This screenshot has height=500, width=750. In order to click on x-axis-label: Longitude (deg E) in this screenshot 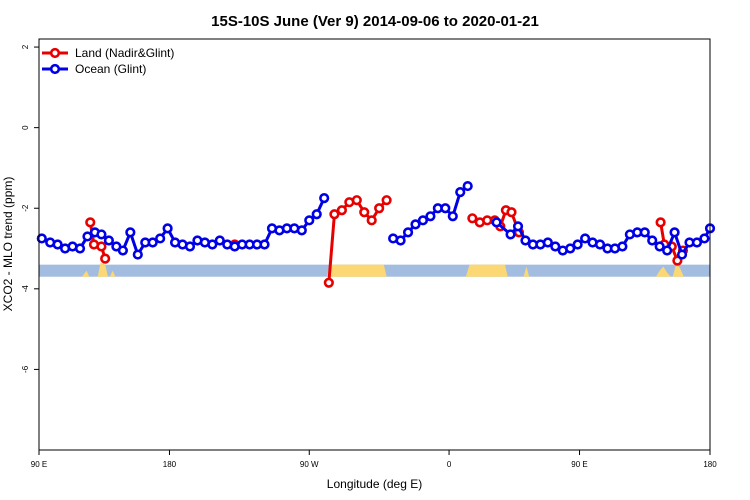, I will do `click(374, 484)`.